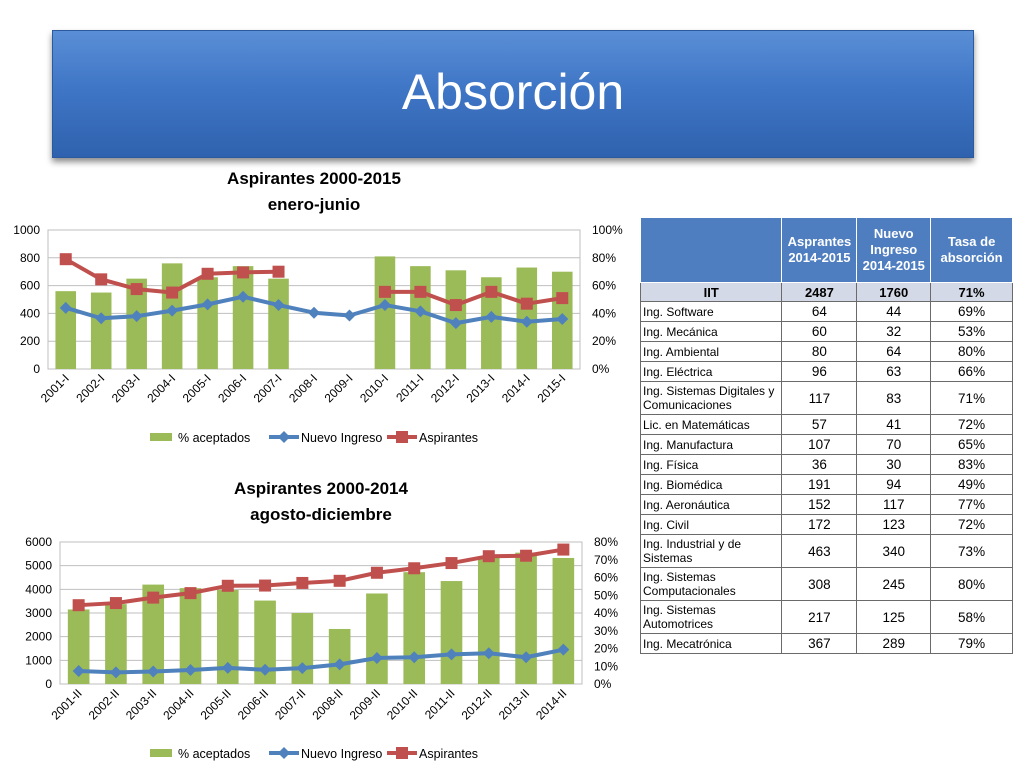  I want to click on table-cell: 152, so click(819, 504).